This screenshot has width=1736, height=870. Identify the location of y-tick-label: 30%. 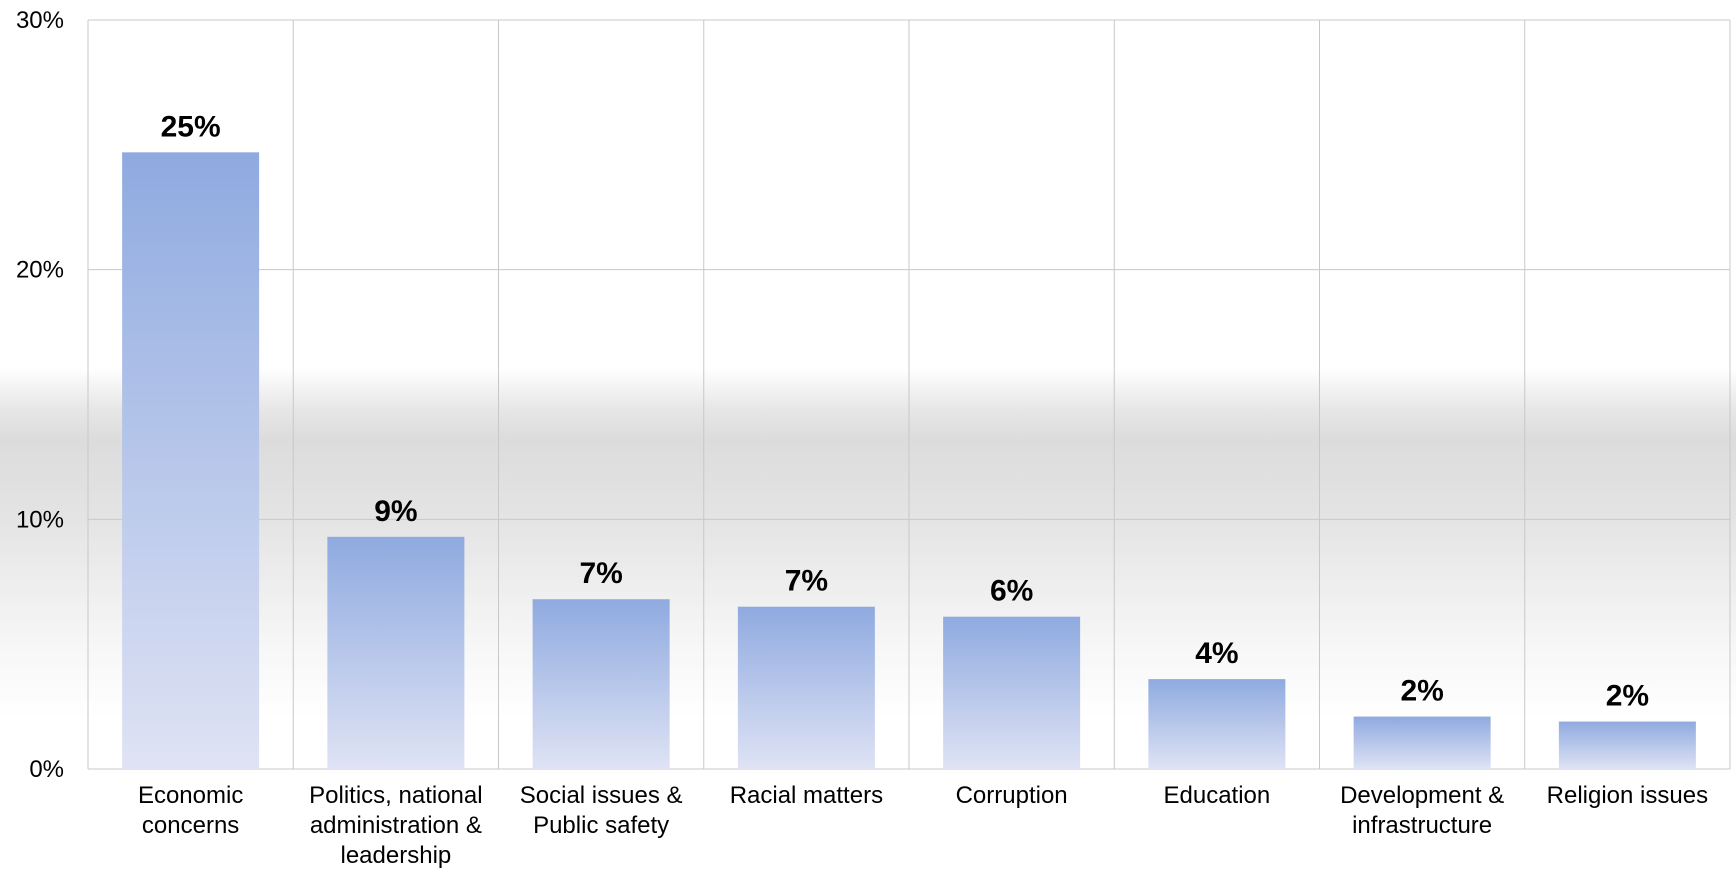
(40, 20).